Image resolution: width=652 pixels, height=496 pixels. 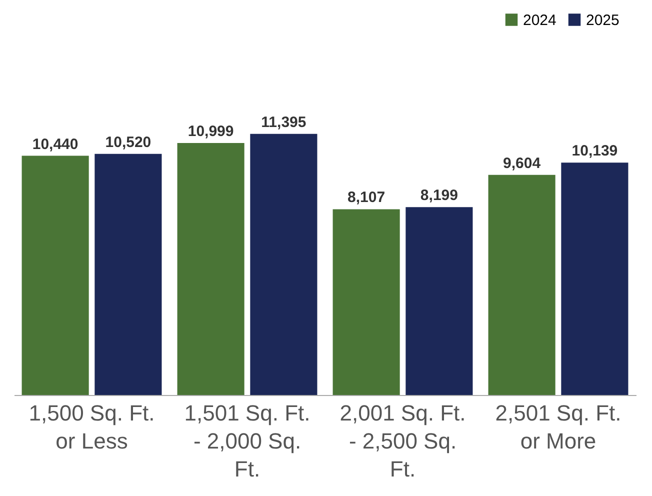 I want to click on x-tick-label: 1,500 Sq. Ft. or Less, so click(x=91, y=427).